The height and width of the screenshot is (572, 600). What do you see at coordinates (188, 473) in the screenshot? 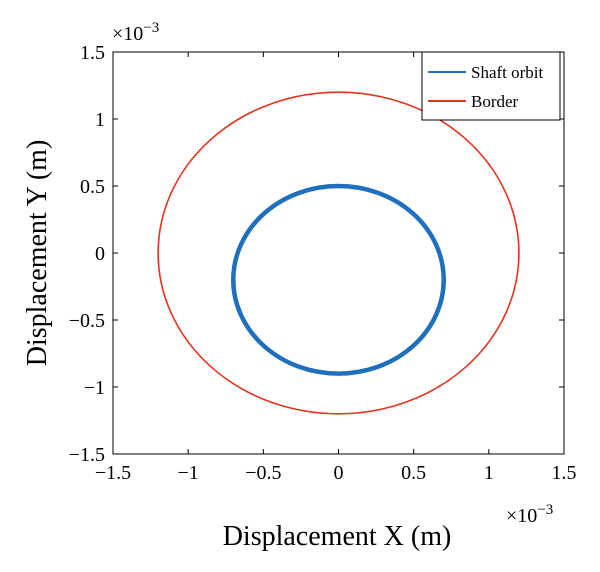
I see `x-tick-label: −1` at bounding box center [188, 473].